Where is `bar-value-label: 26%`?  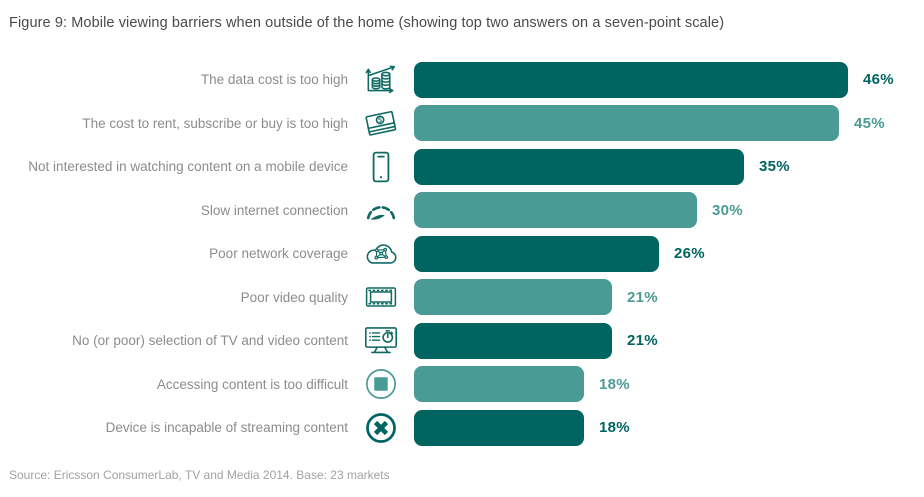
bar-value-label: 26% is located at coordinates (689, 254).